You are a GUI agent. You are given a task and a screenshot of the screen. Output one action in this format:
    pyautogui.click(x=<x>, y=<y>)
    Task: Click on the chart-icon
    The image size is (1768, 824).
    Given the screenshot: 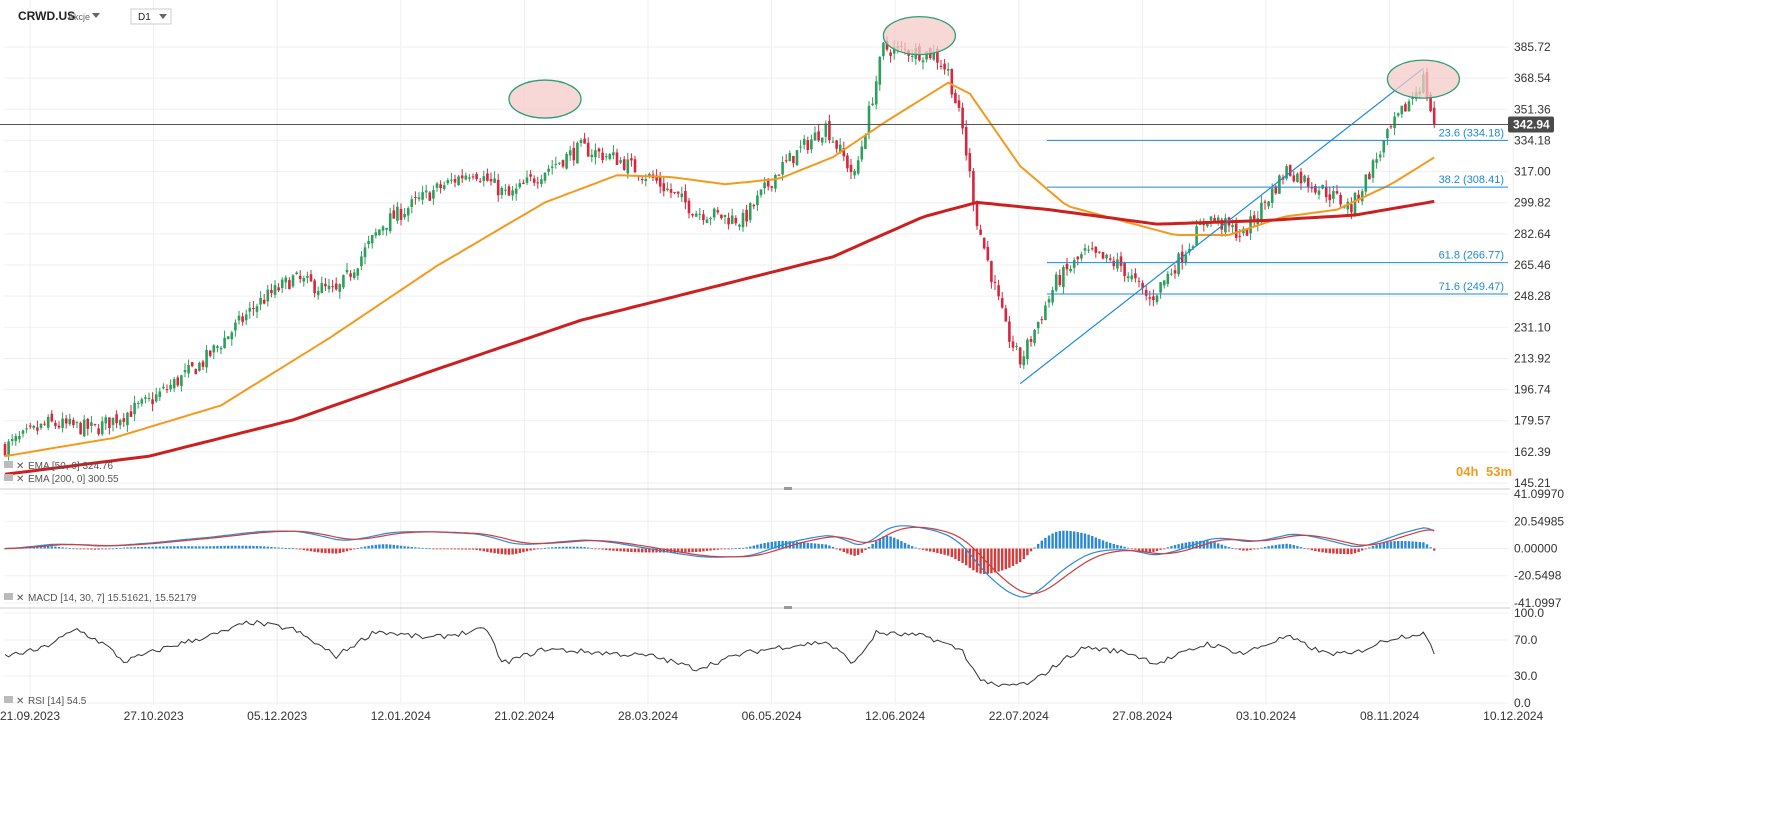 What is the action you would take?
    pyautogui.click(x=8, y=477)
    